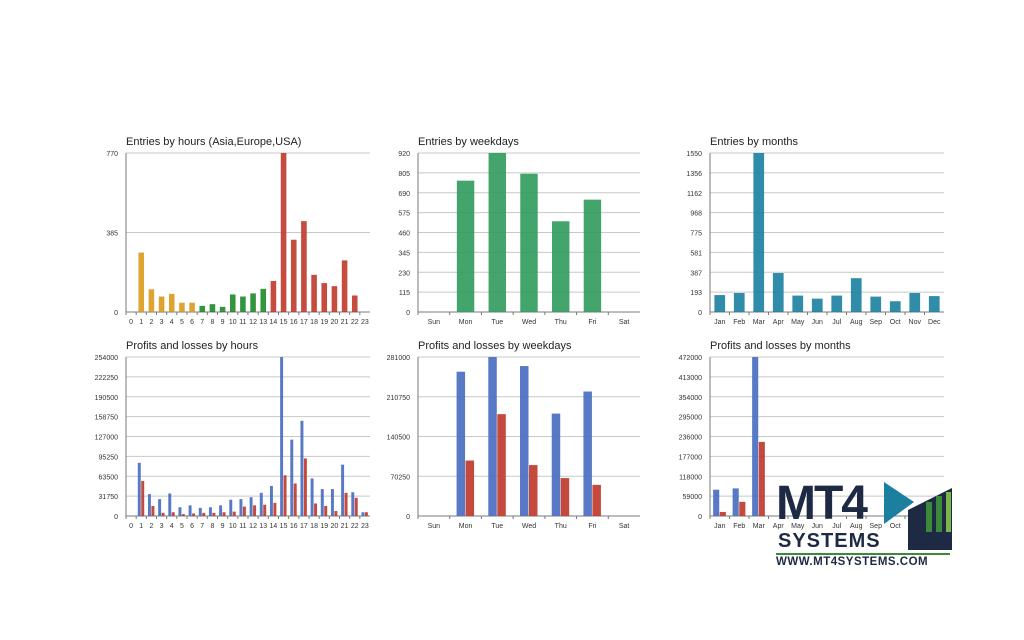 This screenshot has height=640, width=1024. Describe the element at coordinates (468, 142) in the screenshot. I see `chart-title-entries-weekdays: Entries by weekdays` at that location.